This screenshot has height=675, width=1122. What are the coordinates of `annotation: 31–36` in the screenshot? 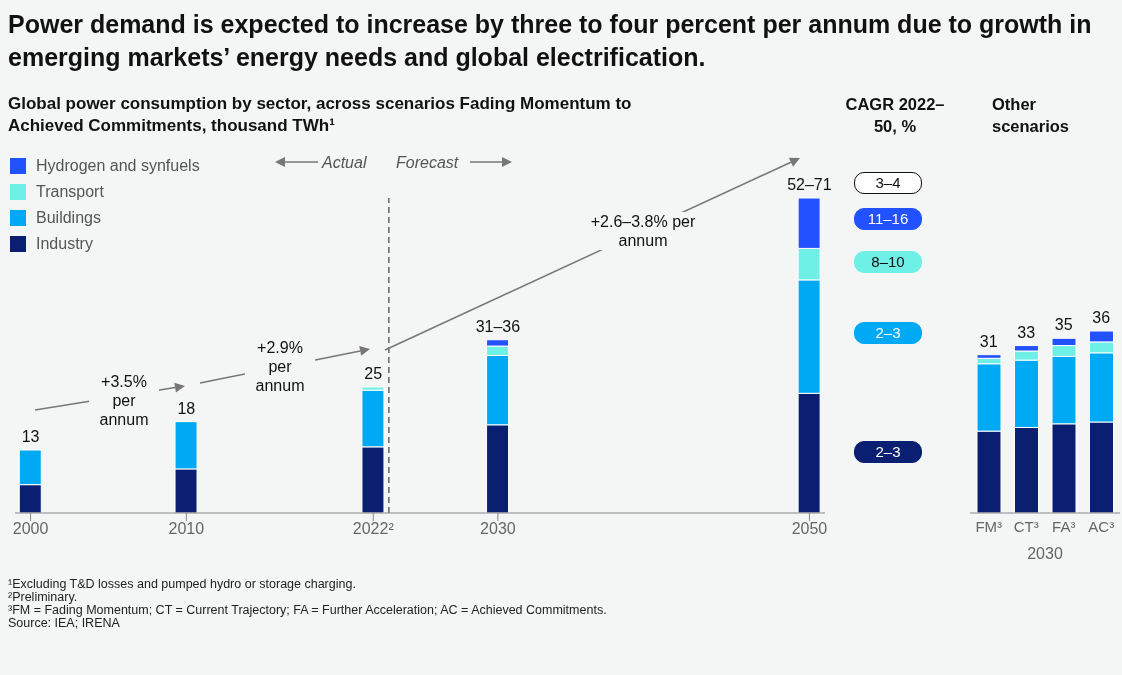 It's located at (498, 326).